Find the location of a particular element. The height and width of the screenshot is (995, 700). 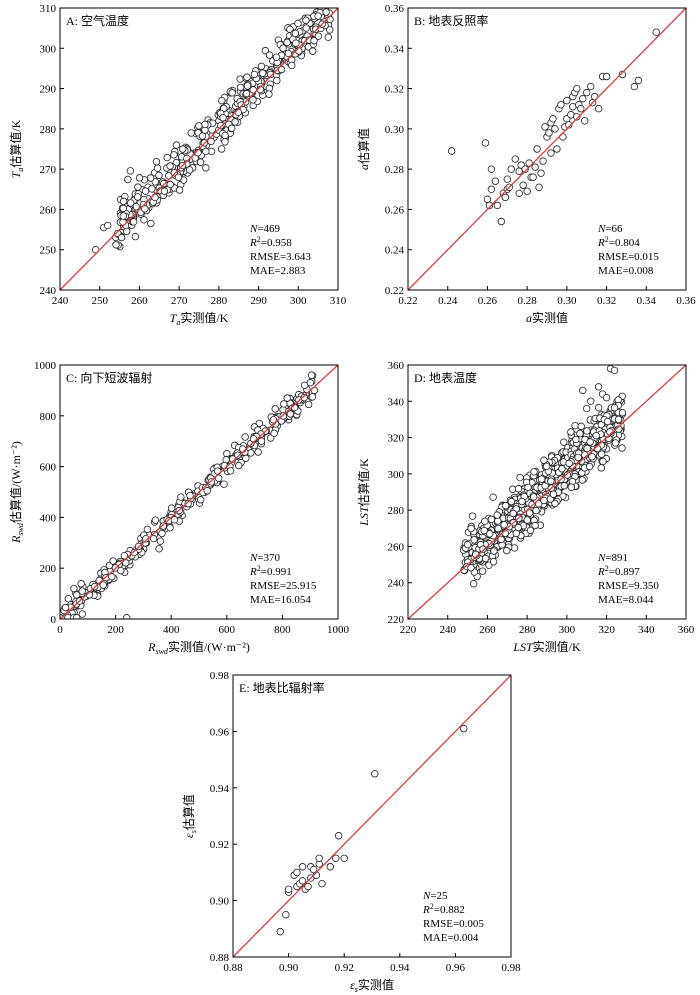

x-tick-label: 0 is located at coordinates (60, 630).